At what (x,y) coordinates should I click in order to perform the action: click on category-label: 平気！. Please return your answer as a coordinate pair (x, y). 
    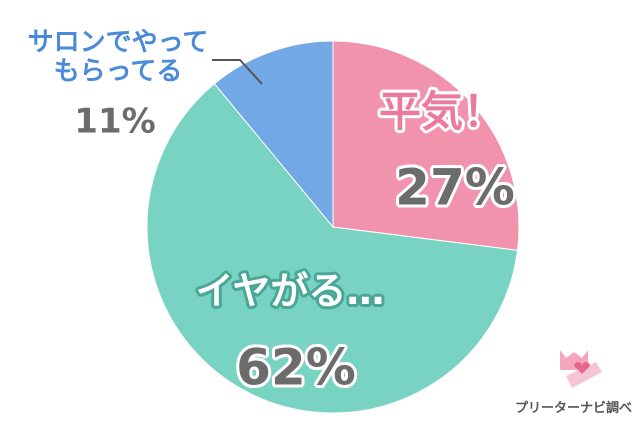
    Looking at the image, I should click on (442, 111).